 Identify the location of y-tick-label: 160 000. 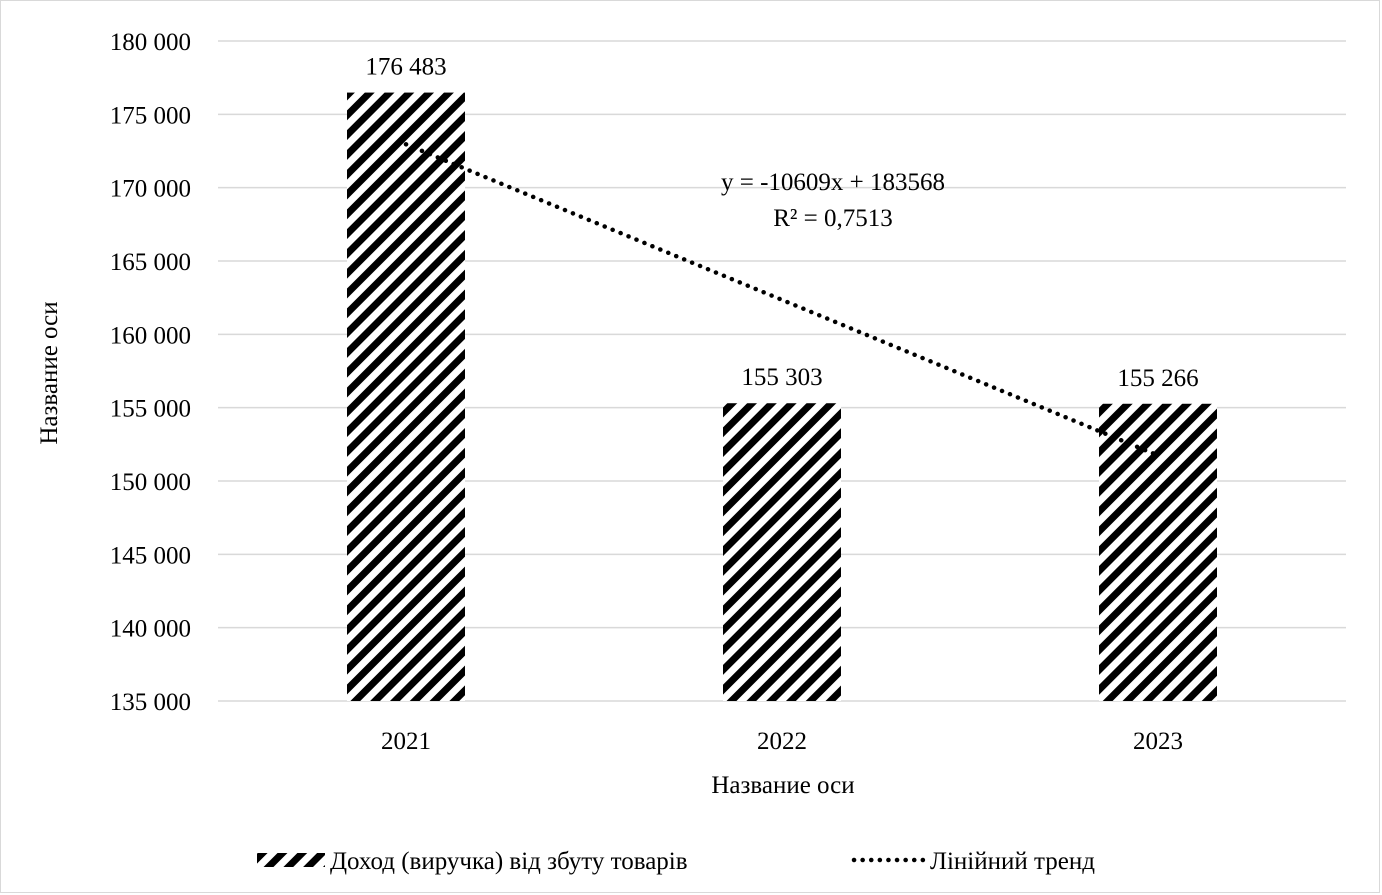
(150, 335).